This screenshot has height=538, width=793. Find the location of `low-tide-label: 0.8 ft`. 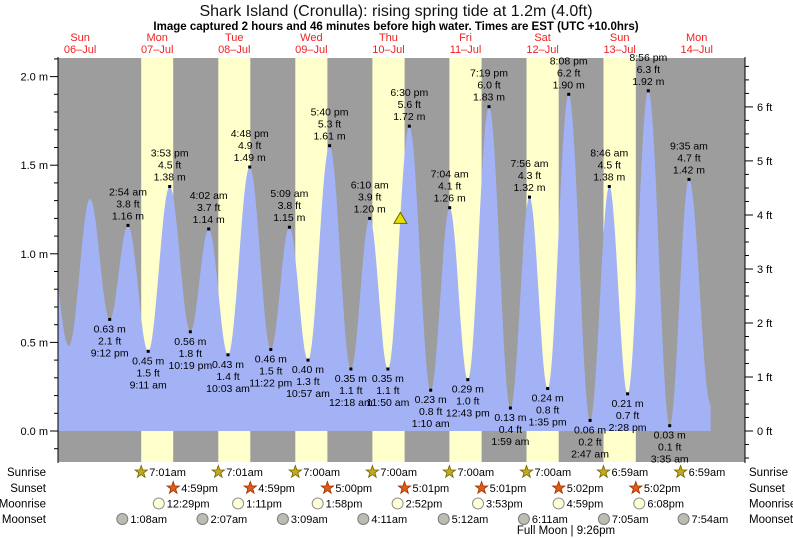

low-tide-label: 0.8 ft is located at coordinates (547, 411).